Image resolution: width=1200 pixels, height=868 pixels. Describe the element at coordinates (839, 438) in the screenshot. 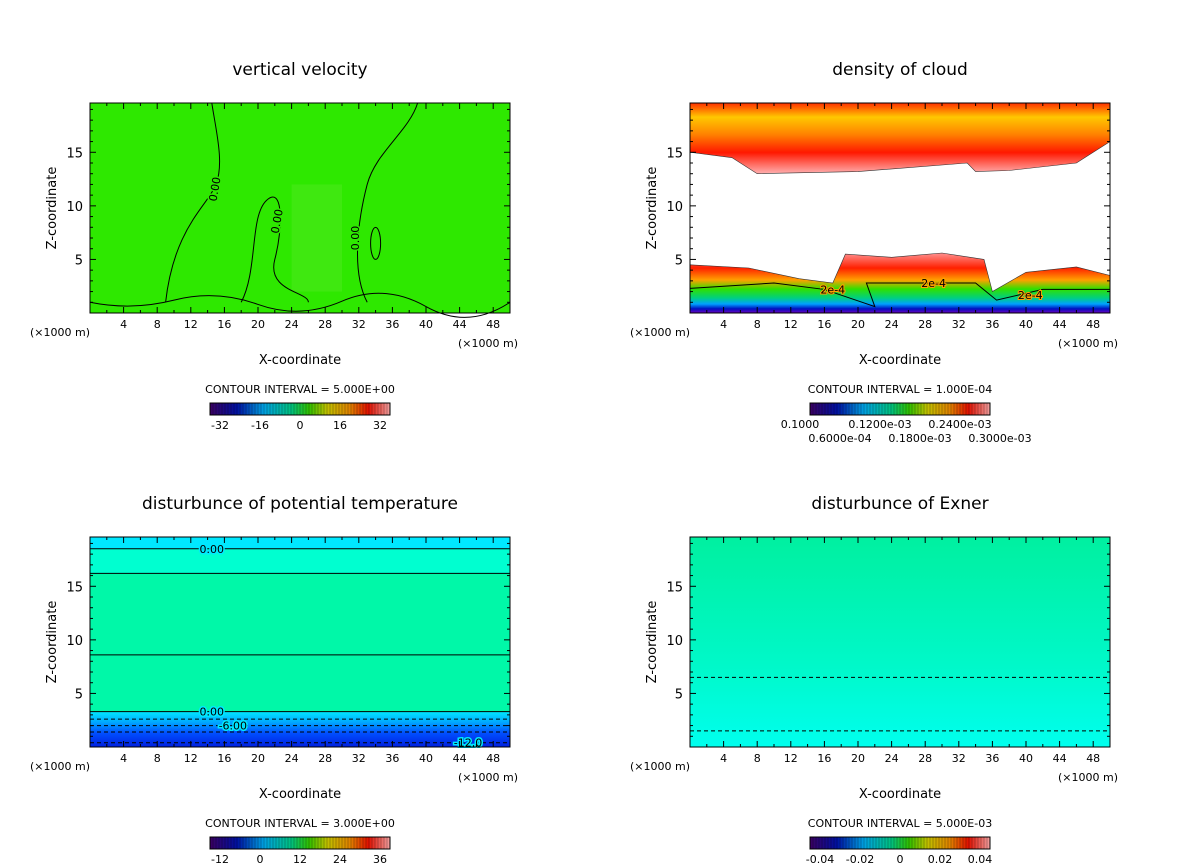

I see `colorbar-label: 0.6000e-04` at that location.